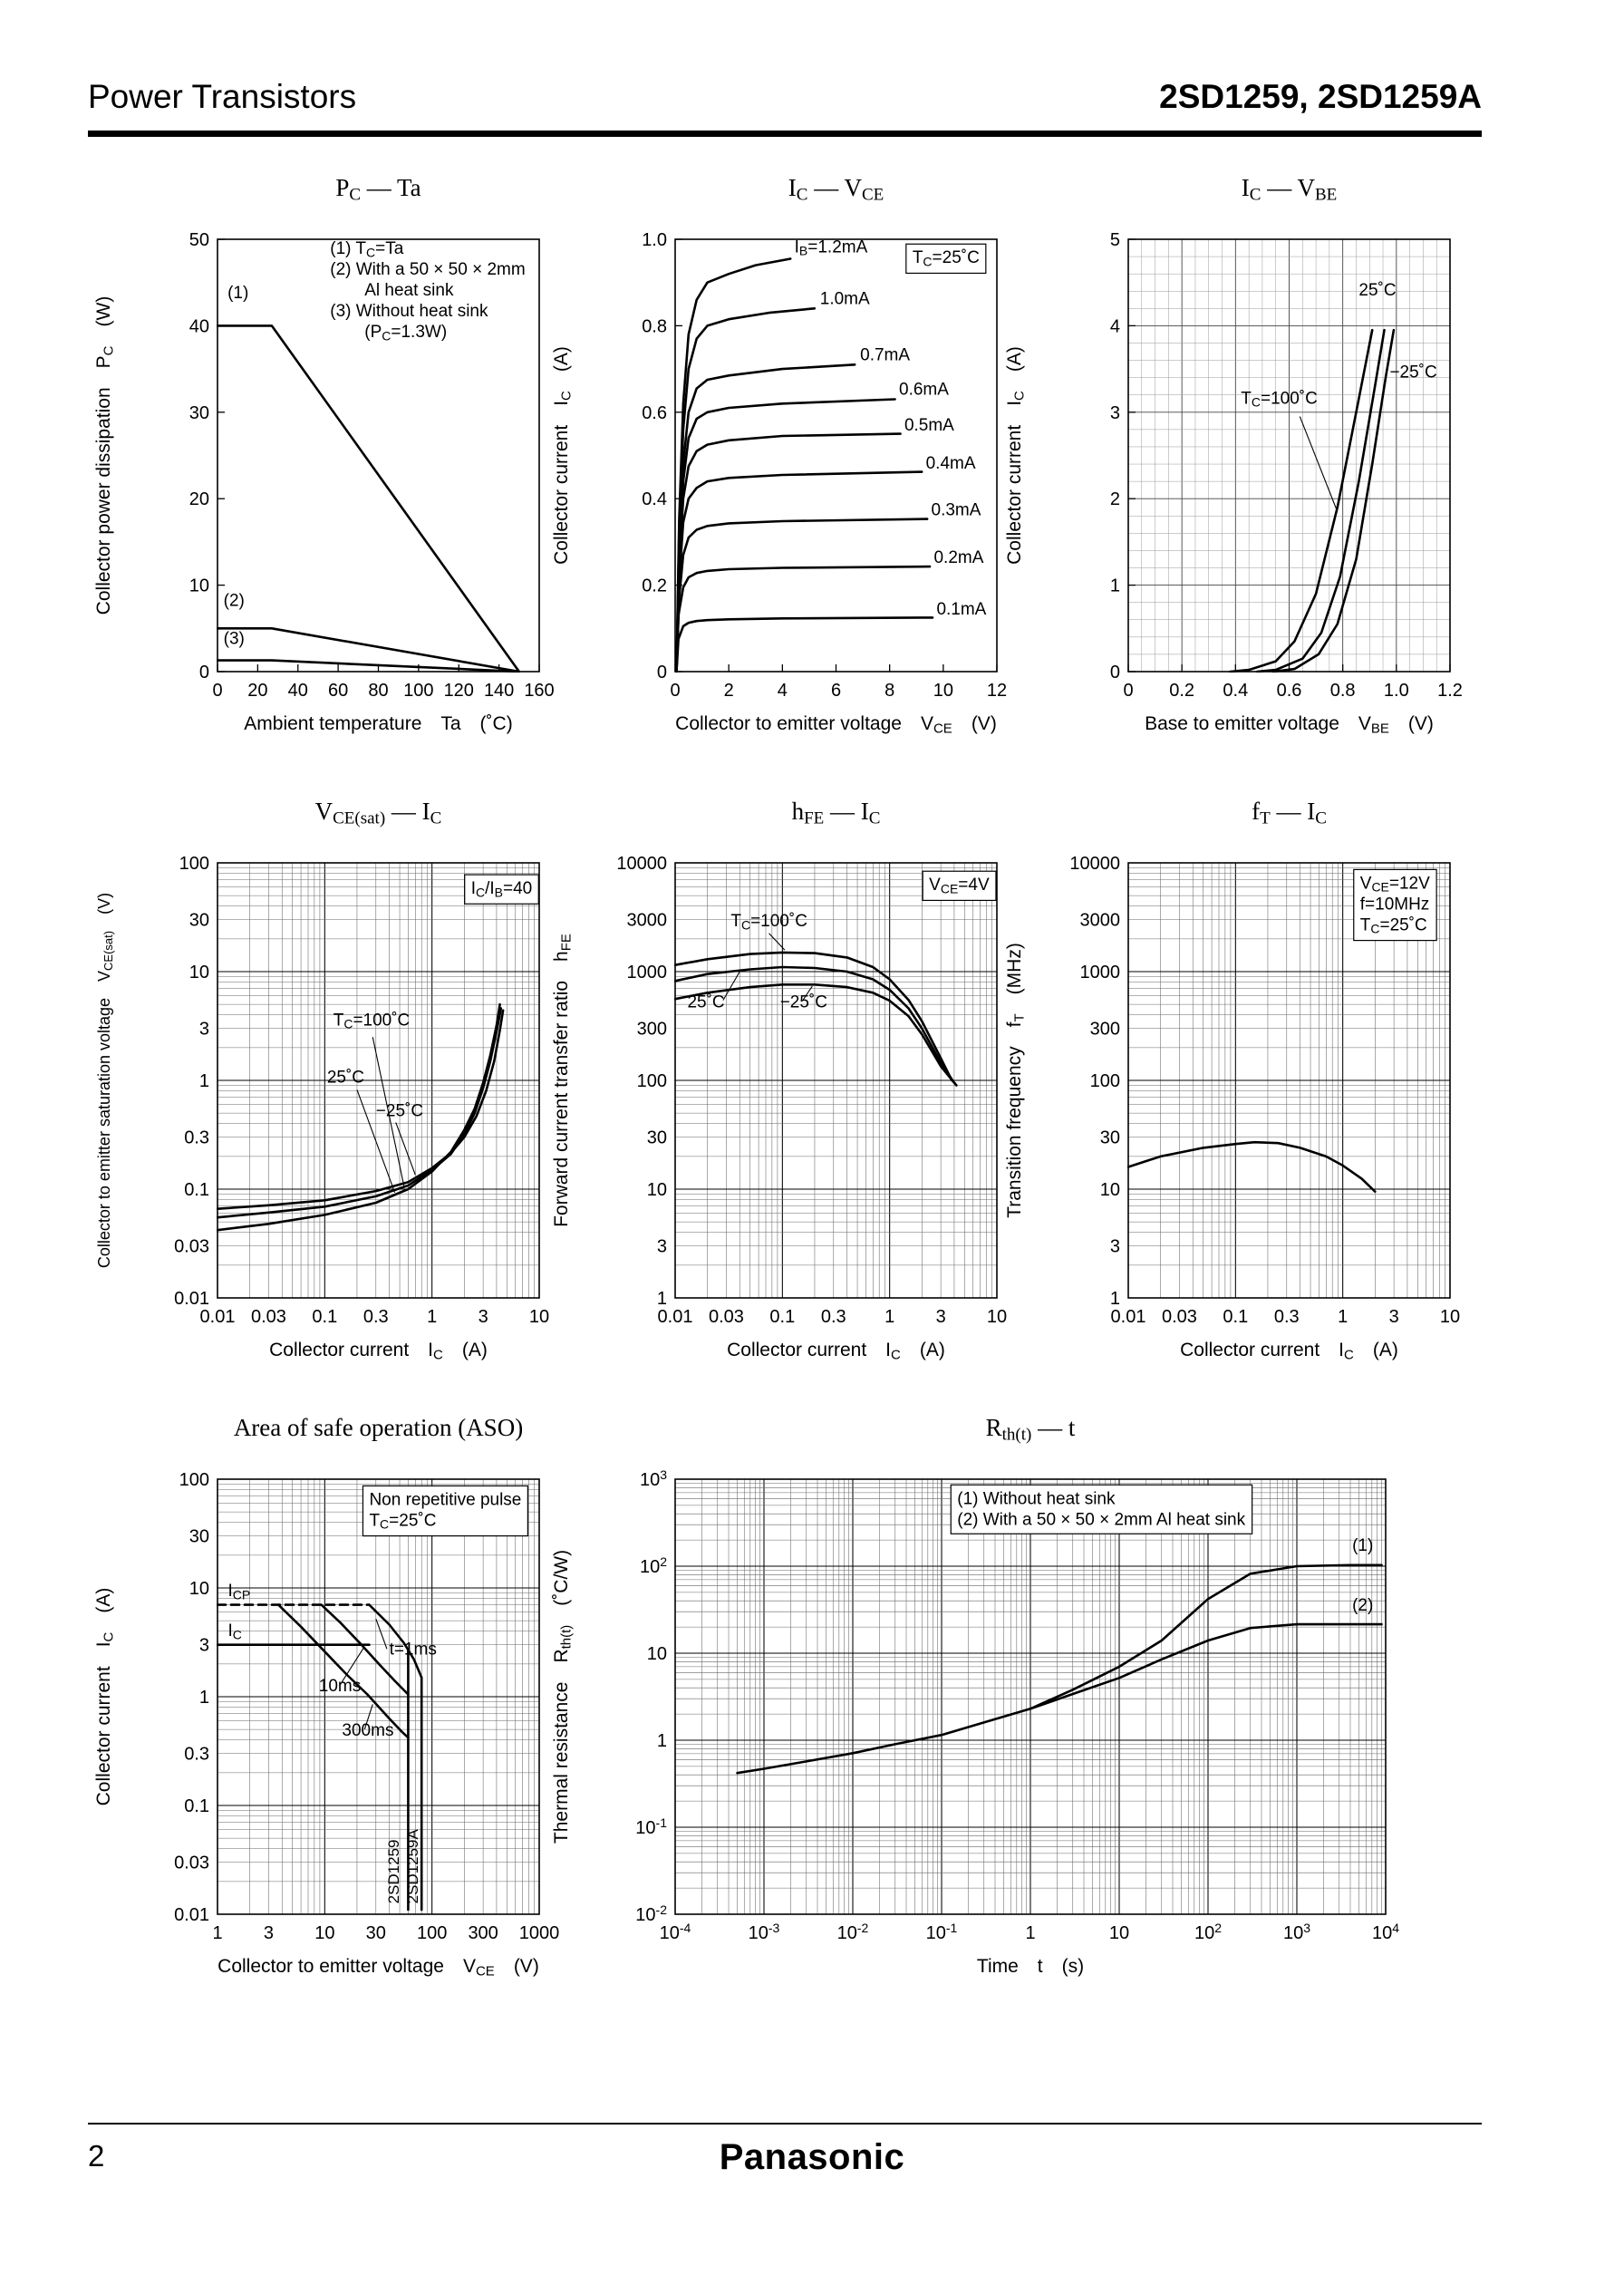  I want to click on x-tick-label: 160, so click(539, 691).